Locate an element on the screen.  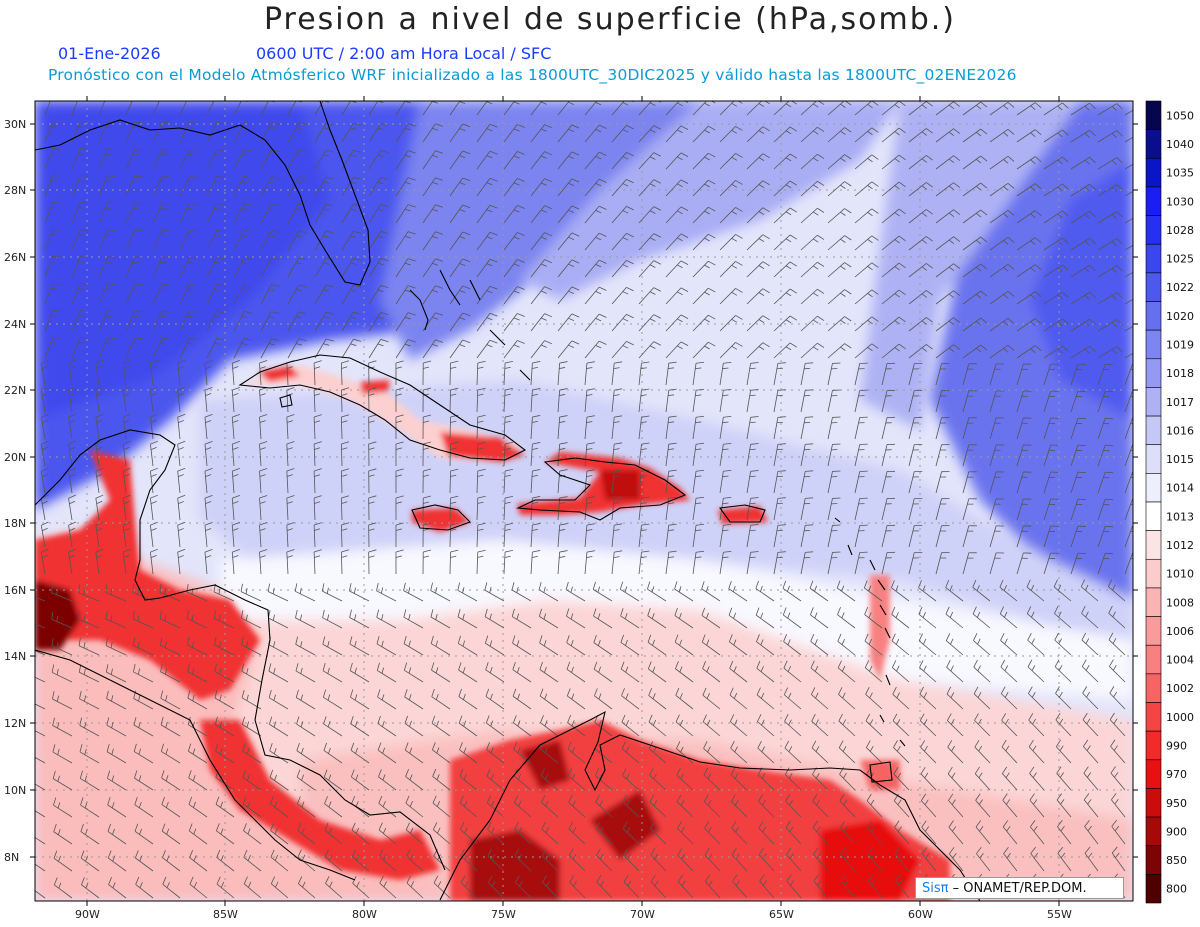
colorbar-swatch is located at coordinates (1153, 602).